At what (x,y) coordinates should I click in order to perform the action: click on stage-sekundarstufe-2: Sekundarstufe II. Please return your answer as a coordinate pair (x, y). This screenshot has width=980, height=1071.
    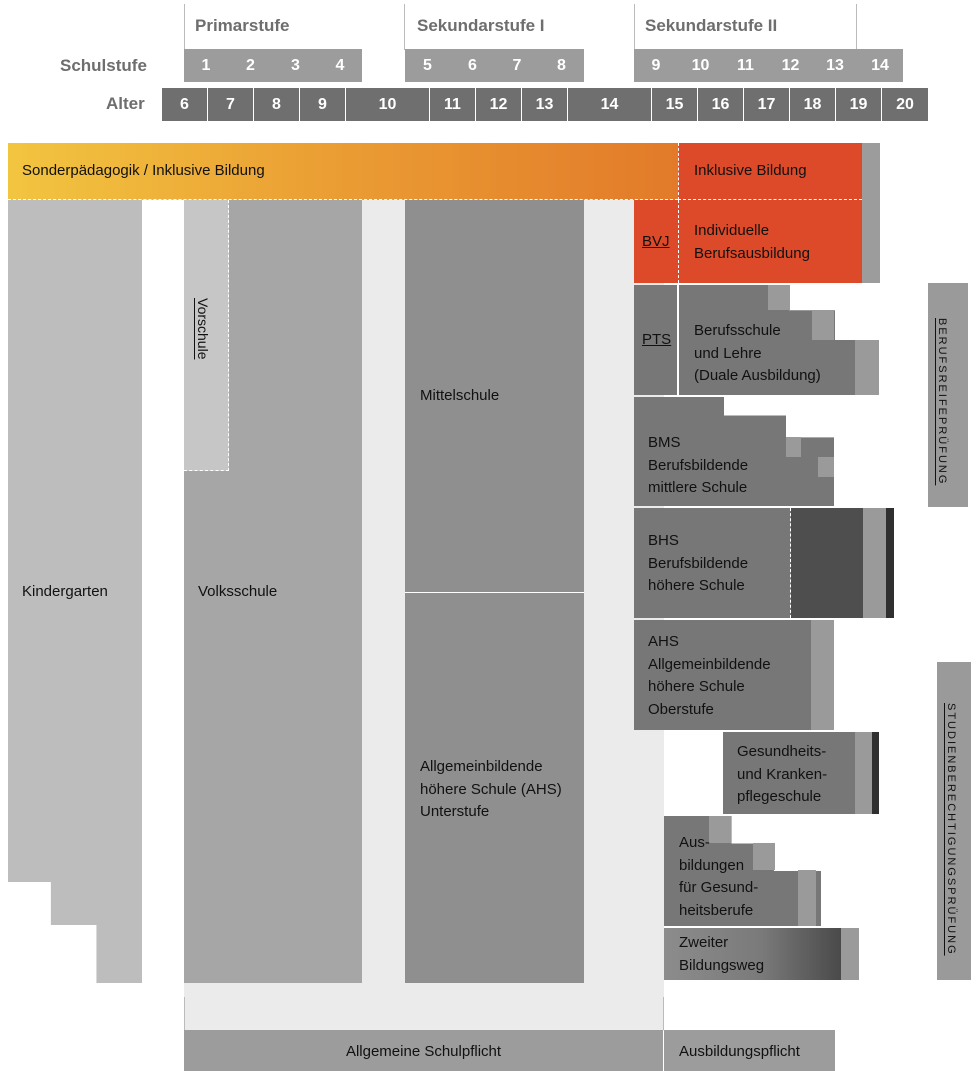
    Looking at the image, I should click on (711, 25).